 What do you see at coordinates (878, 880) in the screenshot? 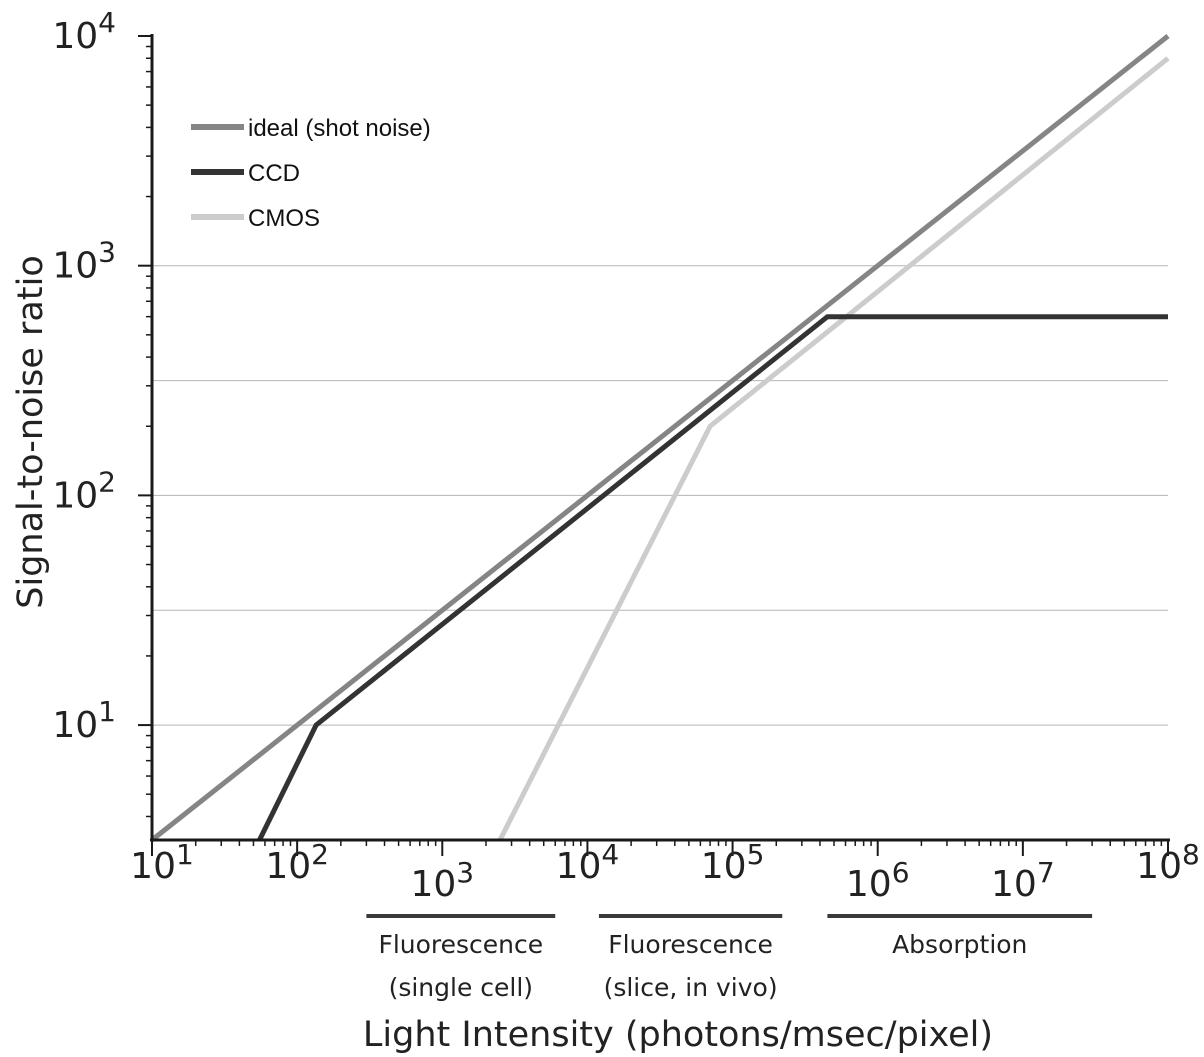
I see `x-tick-label: 10⁶` at bounding box center [878, 880].